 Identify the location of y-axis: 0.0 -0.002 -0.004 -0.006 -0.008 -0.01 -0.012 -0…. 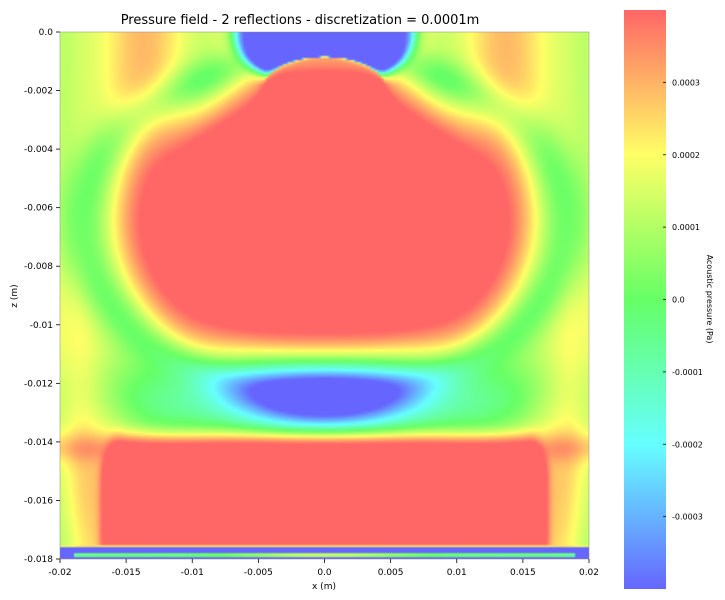
(42, 296).